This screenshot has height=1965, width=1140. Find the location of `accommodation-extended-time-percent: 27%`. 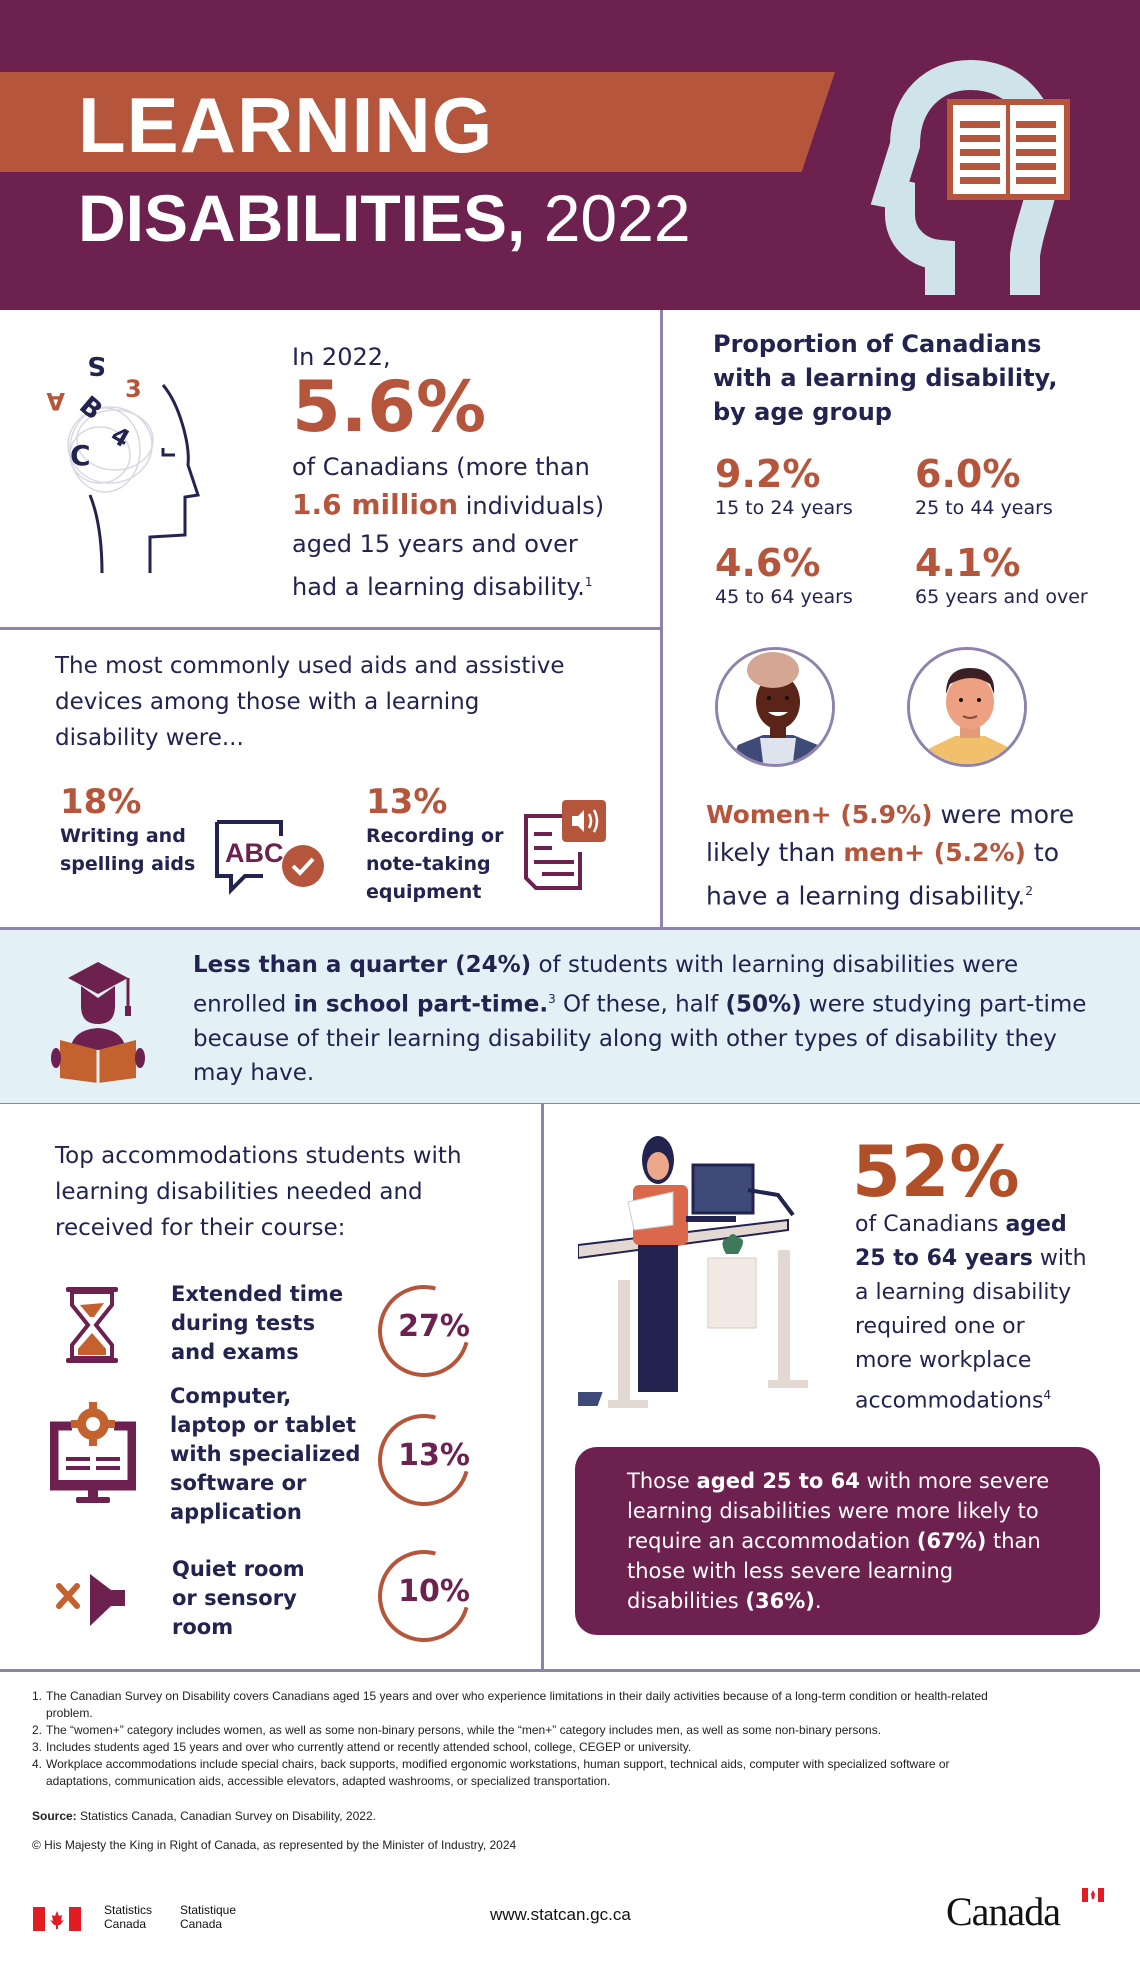

accommodation-extended-time-percent: 27% is located at coordinates (434, 1326).